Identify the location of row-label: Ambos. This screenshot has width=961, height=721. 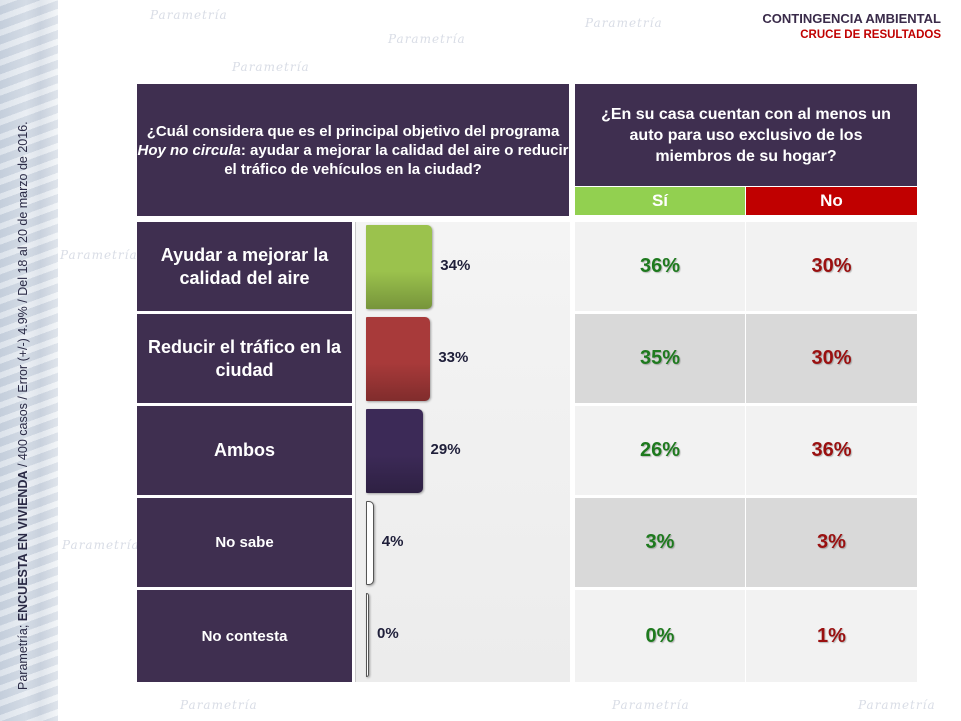
(244, 450).